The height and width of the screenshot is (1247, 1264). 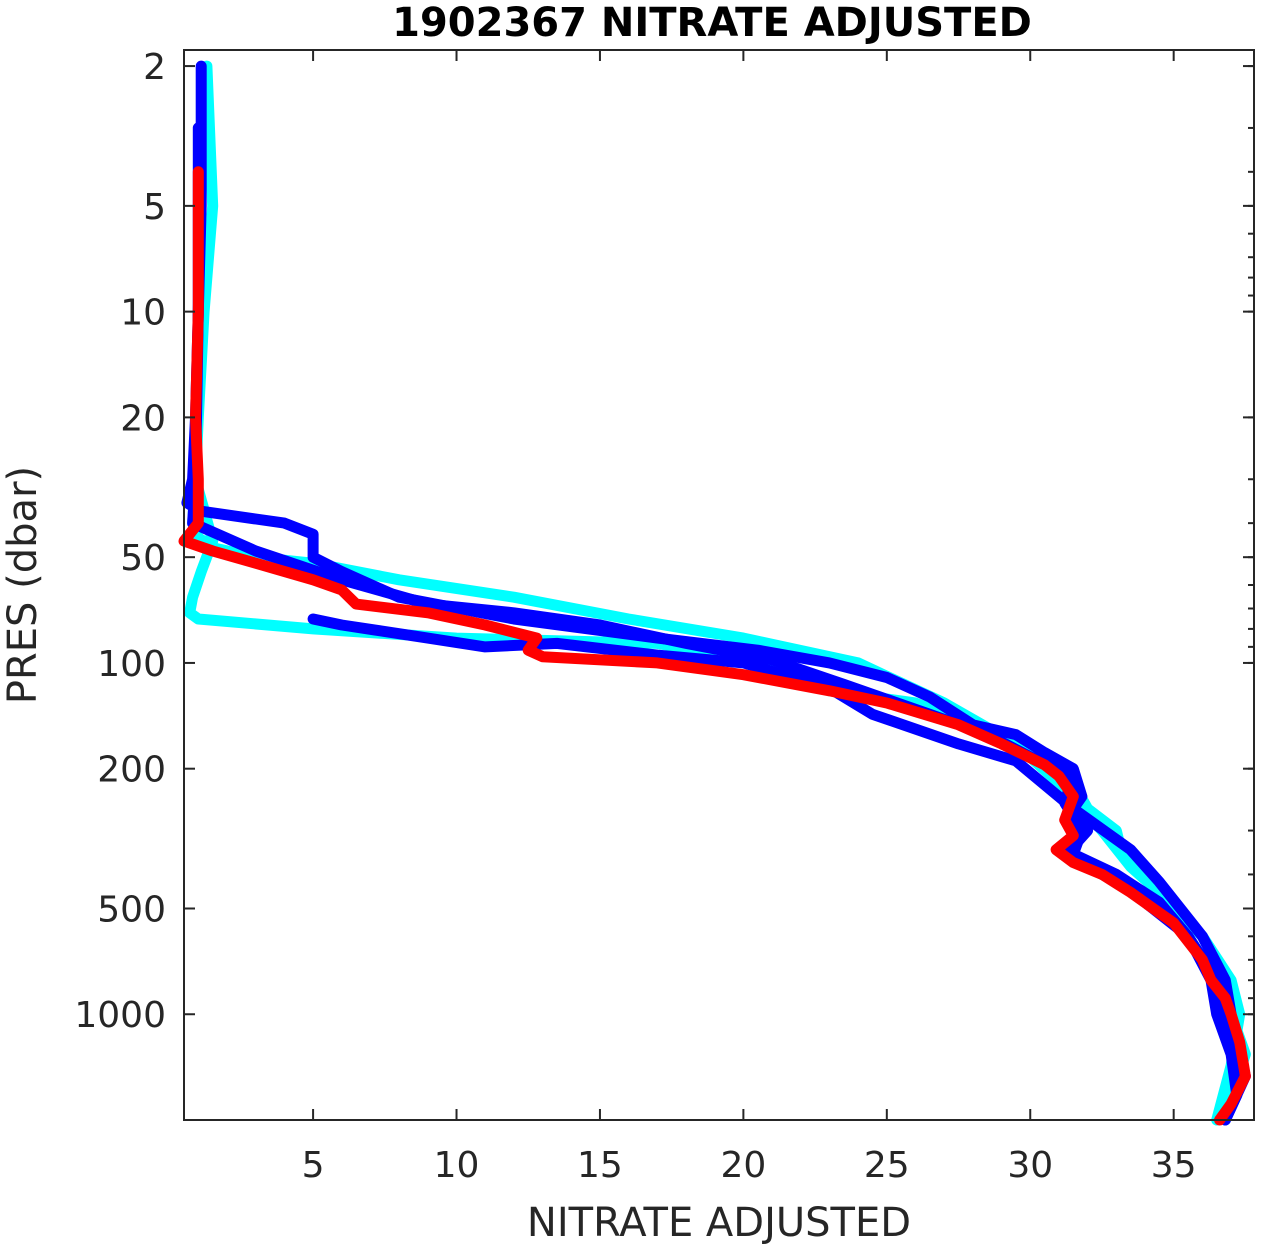 What do you see at coordinates (143, 418) in the screenshot?
I see `y-tick-label: 20` at bounding box center [143, 418].